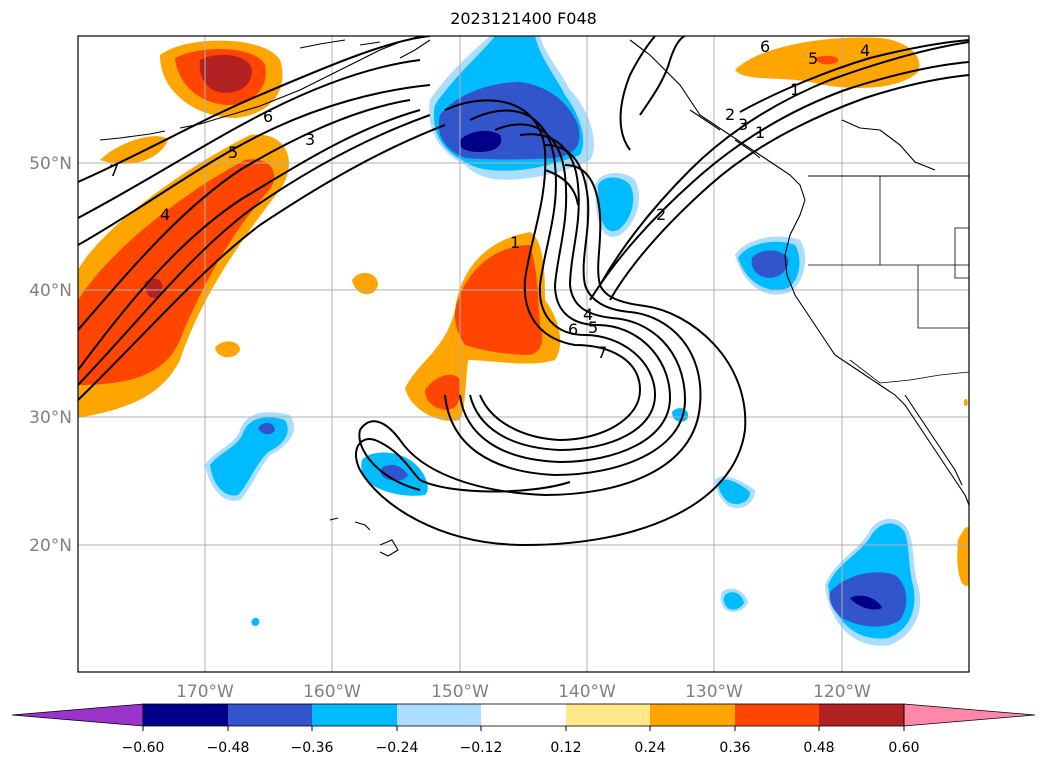  What do you see at coordinates (50, 164) in the screenshot?
I see `lat-label-50n: 50°N` at bounding box center [50, 164].